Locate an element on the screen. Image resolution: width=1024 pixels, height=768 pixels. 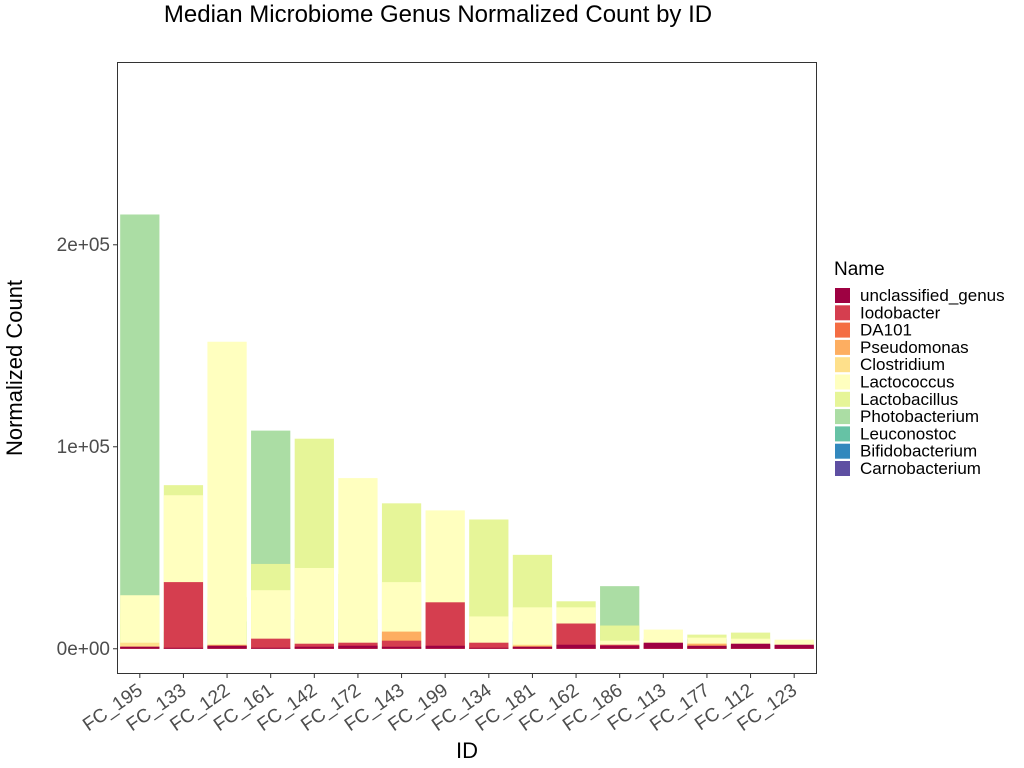
legend-swatch-Photobacterium is located at coordinates (842, 417).